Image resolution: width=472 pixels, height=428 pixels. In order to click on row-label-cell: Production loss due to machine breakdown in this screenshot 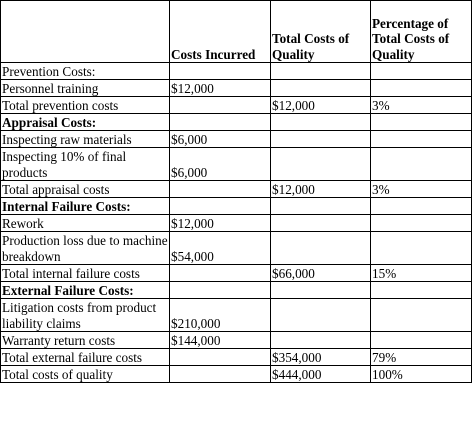, I will do `click(85, 248)`.